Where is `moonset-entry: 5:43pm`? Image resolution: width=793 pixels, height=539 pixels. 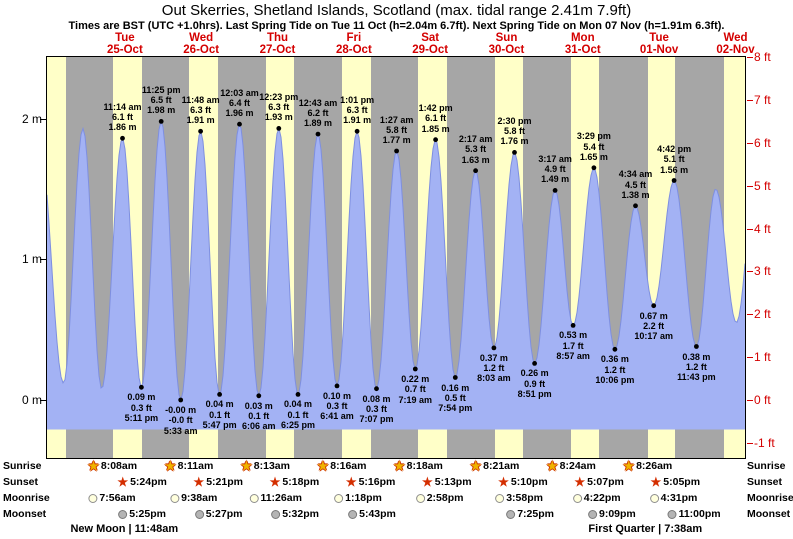 moonset-entry: 5:43pm is located at coordinates (372, 514).